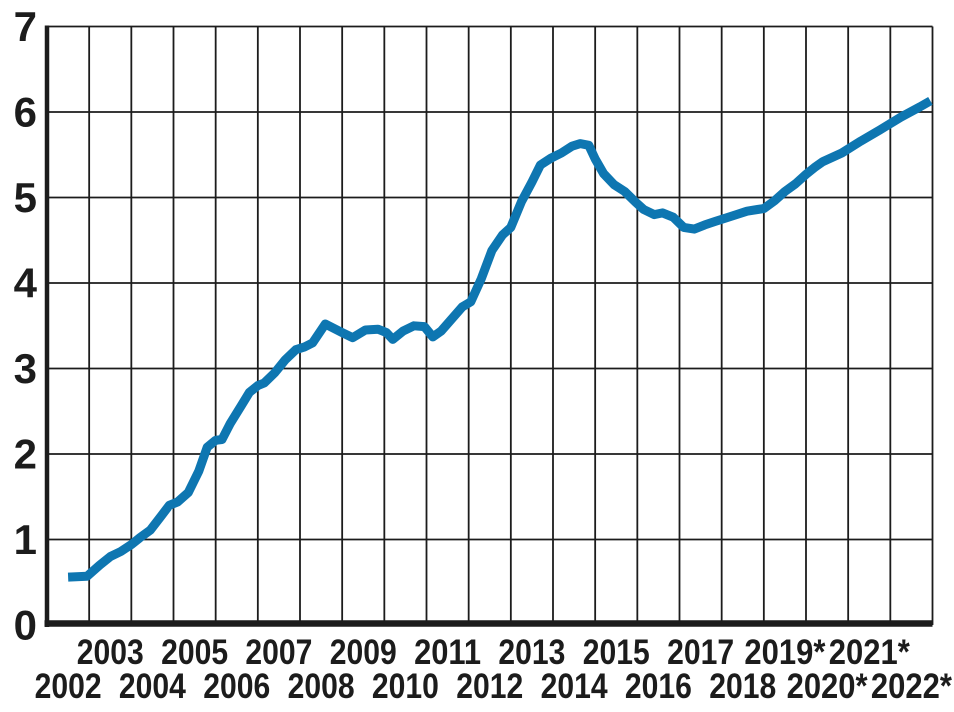 The width and height of the screenshot is (954, 712). What do you see at coordinates (363, 652) in the screenshot?
I see `x-tick-label: 2009` at bounding box center [363, 652].